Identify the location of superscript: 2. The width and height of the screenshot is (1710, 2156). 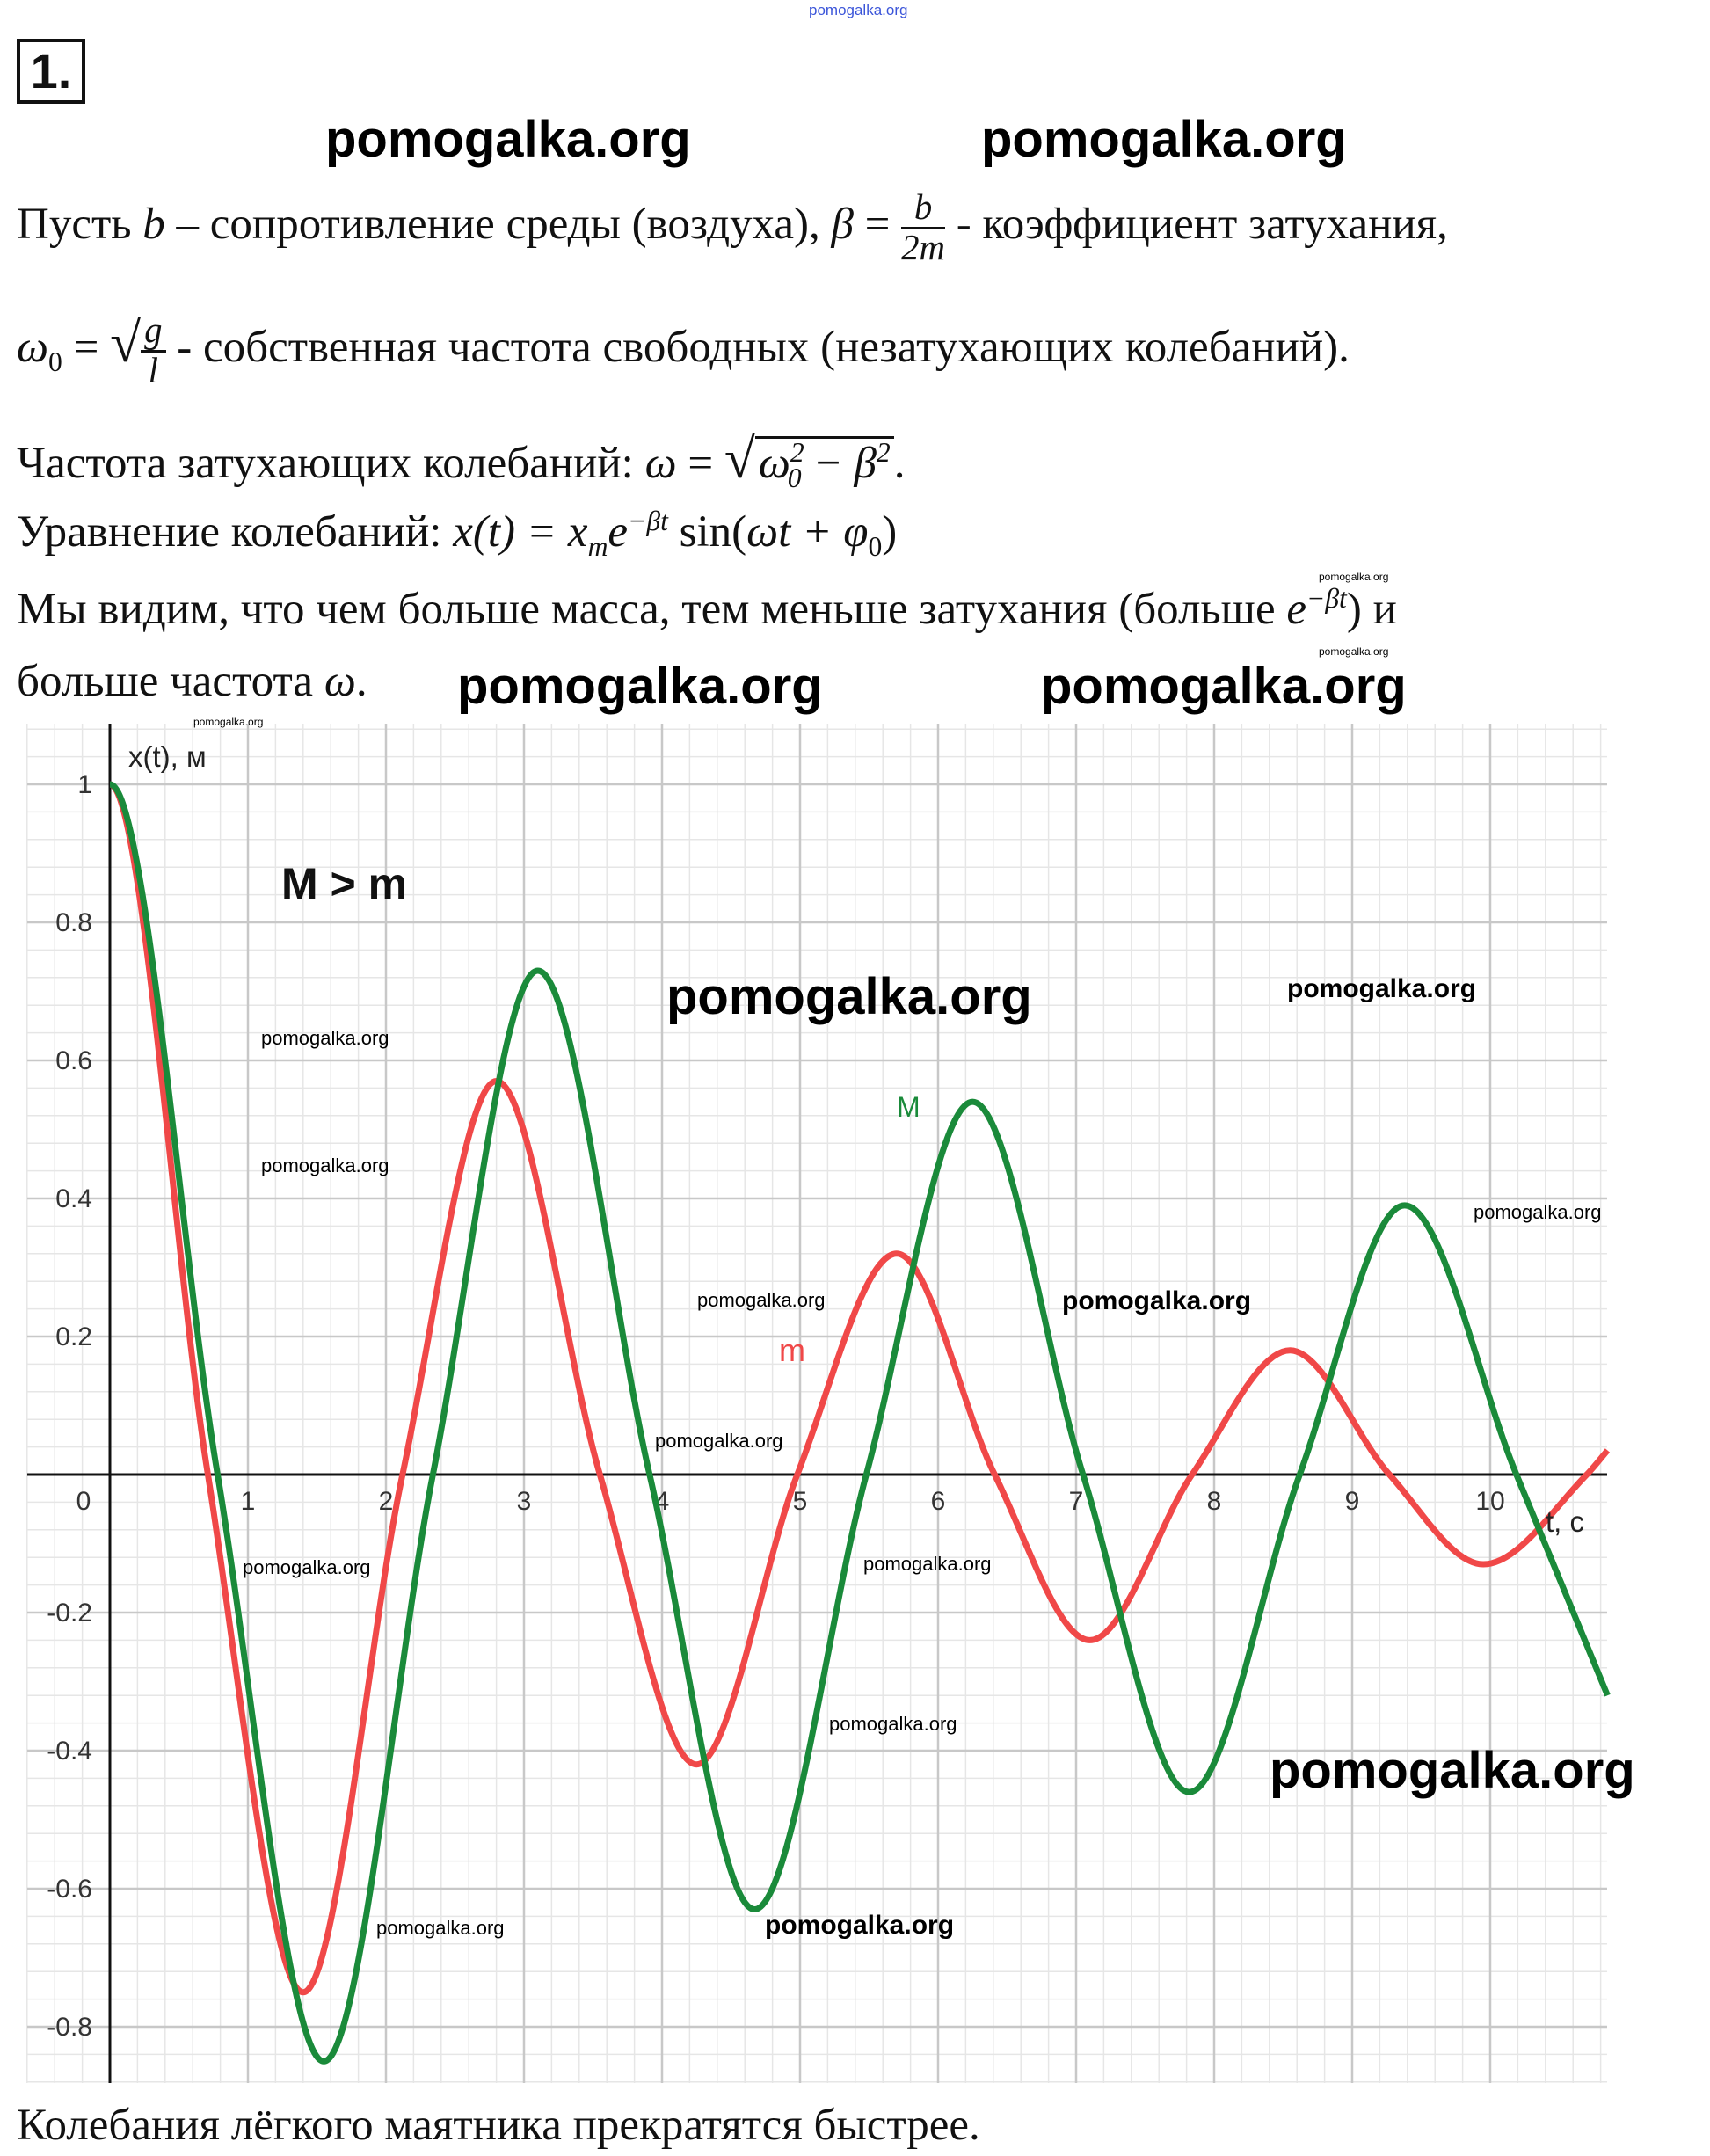
(883, 452).